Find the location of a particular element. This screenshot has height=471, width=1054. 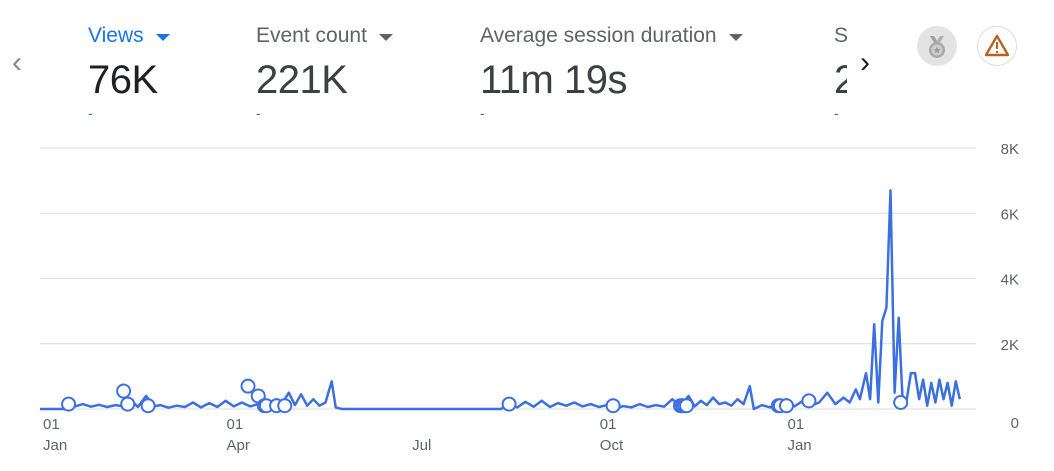

metric-value: 76K is located at coordinates (123, 80).